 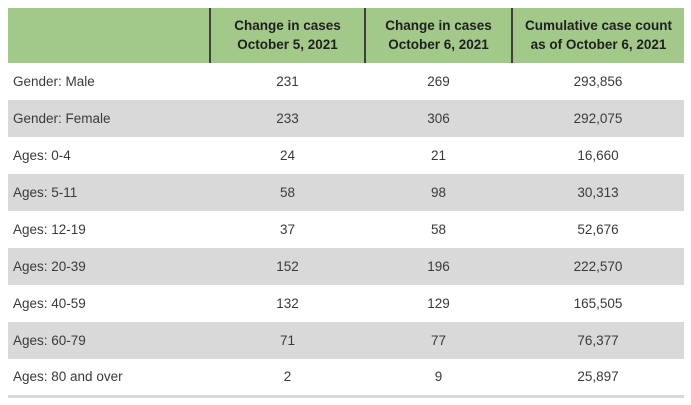 What do you see at coordinates (287, 35) in the screenshot?
I see `header-change-oct5: Change in cases October 5, 2021` at bounding box center [287, 35].